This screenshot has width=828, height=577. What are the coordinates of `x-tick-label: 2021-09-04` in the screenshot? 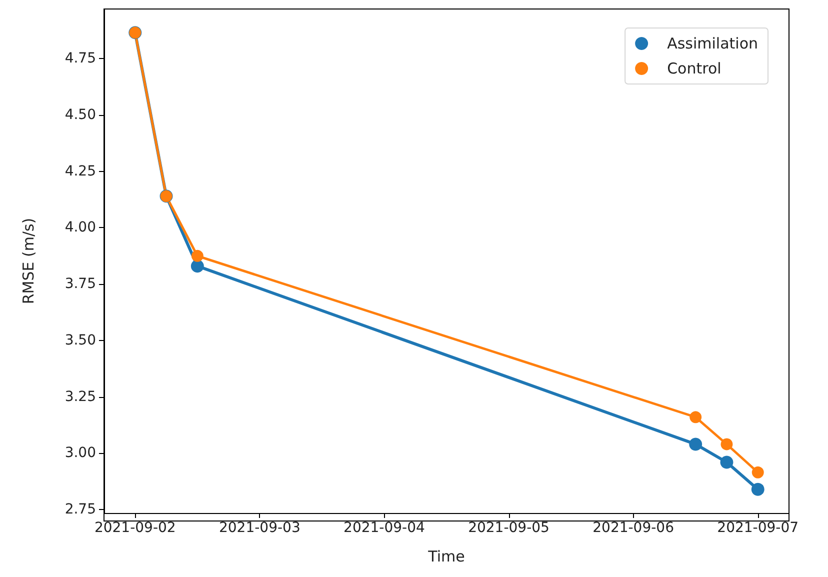 It's located at (384, 528).